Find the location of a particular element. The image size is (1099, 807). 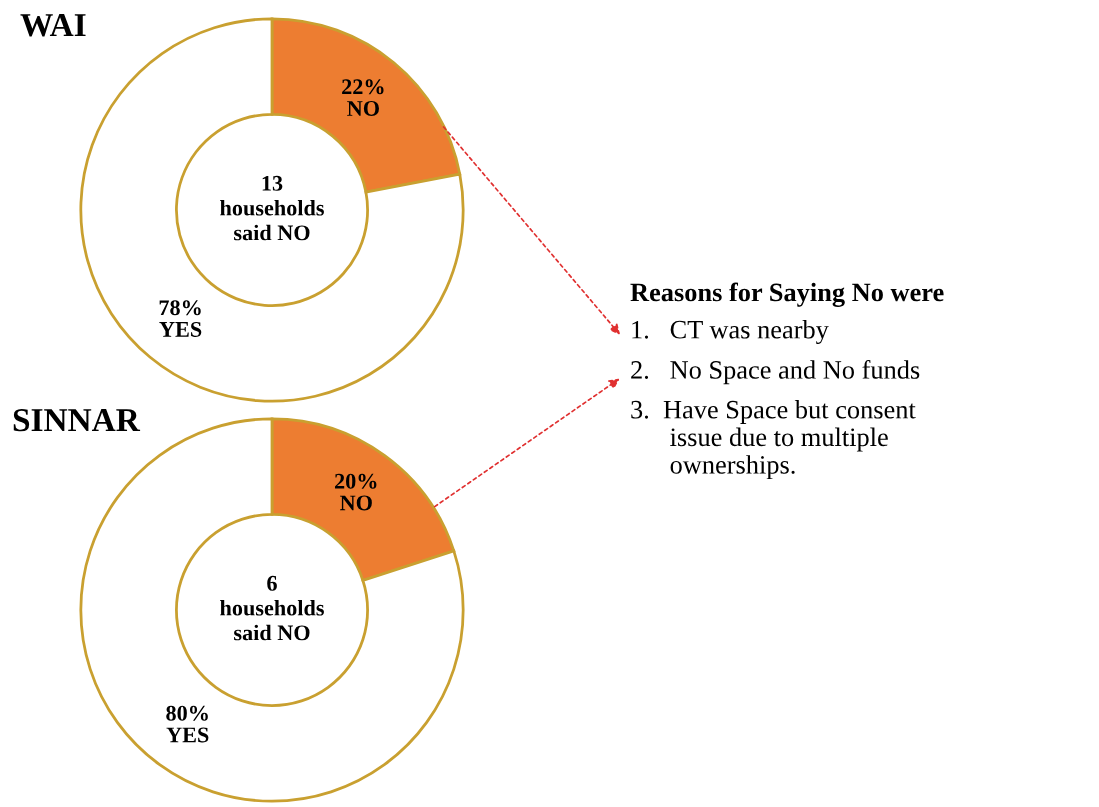

data-label: 78% is located at coordinates (180, 308).